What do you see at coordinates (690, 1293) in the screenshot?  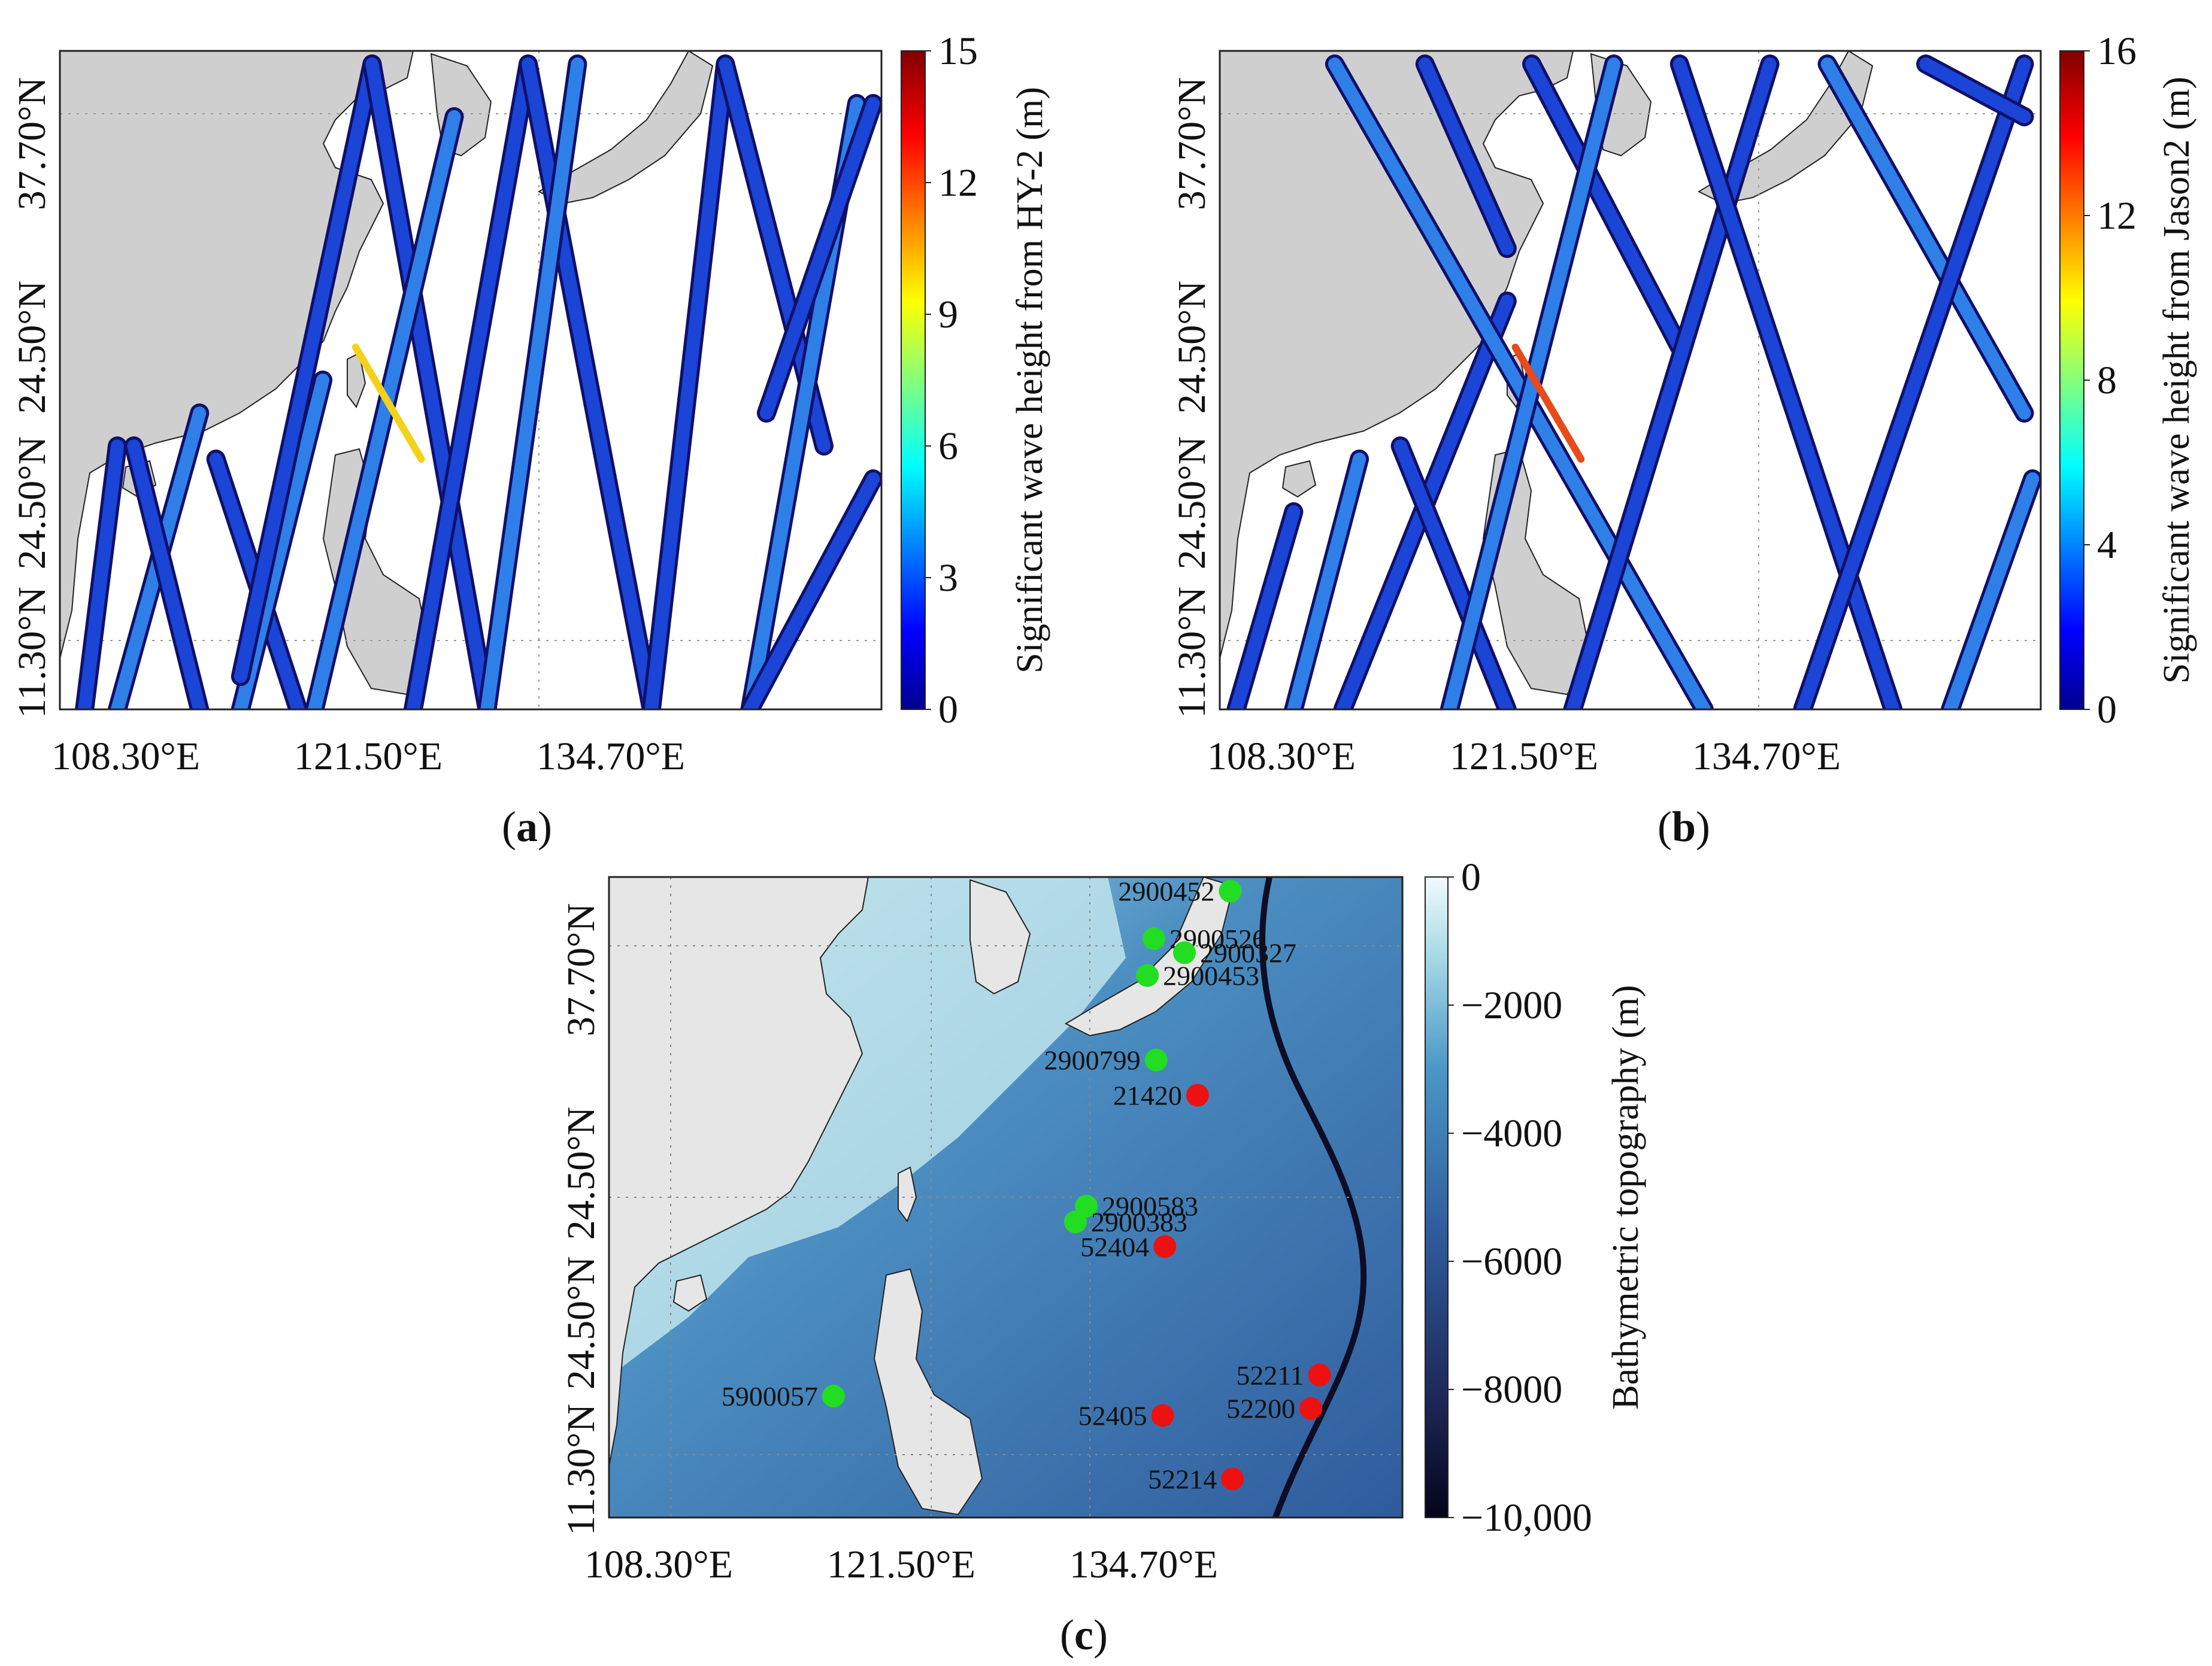 I see `panel-c-land-hainan` at bounding box center [690, 1293].